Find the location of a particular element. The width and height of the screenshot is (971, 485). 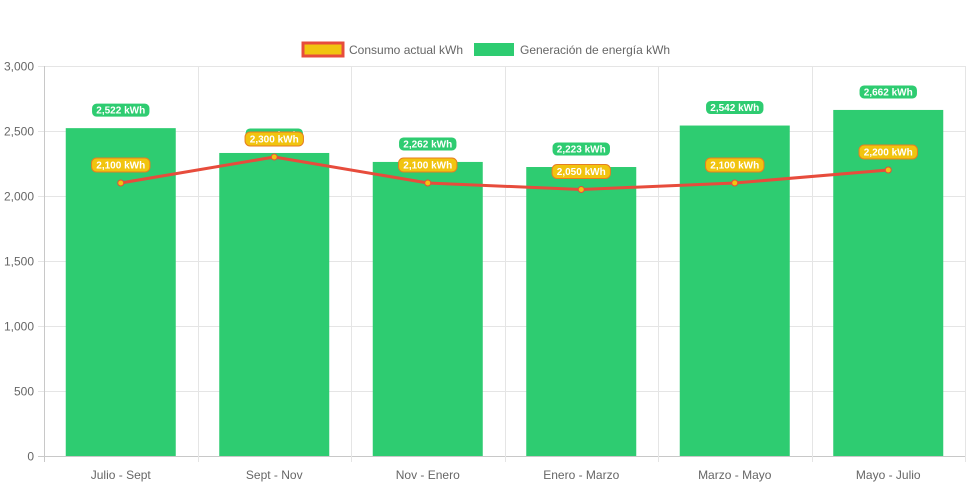

y-tick-label: 2,000 is located at coordinates (19, 197).